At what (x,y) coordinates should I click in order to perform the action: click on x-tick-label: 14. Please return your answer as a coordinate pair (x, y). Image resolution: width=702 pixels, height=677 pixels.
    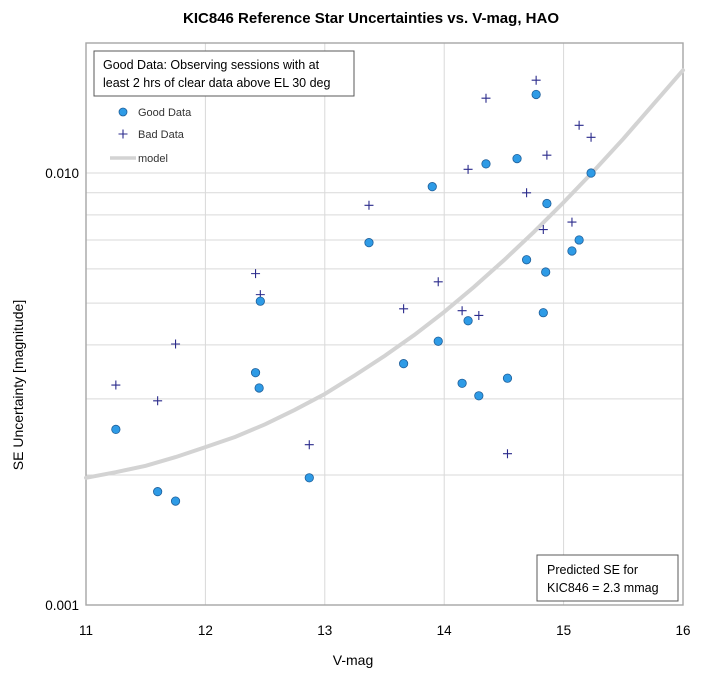
    Looking at the image, I should click on (445, 630).